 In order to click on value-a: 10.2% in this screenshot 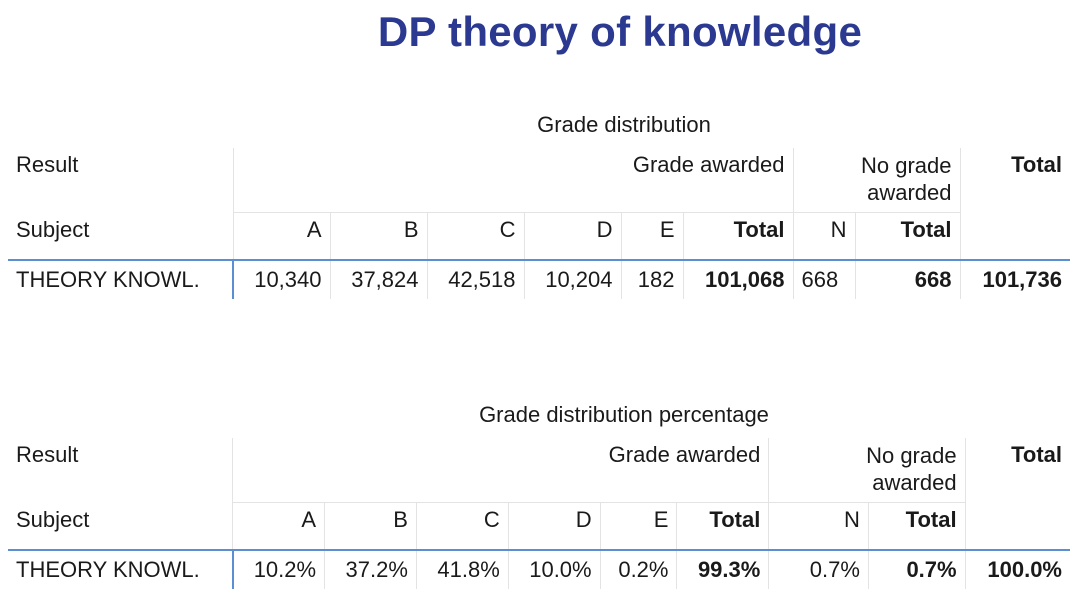, I will do `click(278, 569)`.